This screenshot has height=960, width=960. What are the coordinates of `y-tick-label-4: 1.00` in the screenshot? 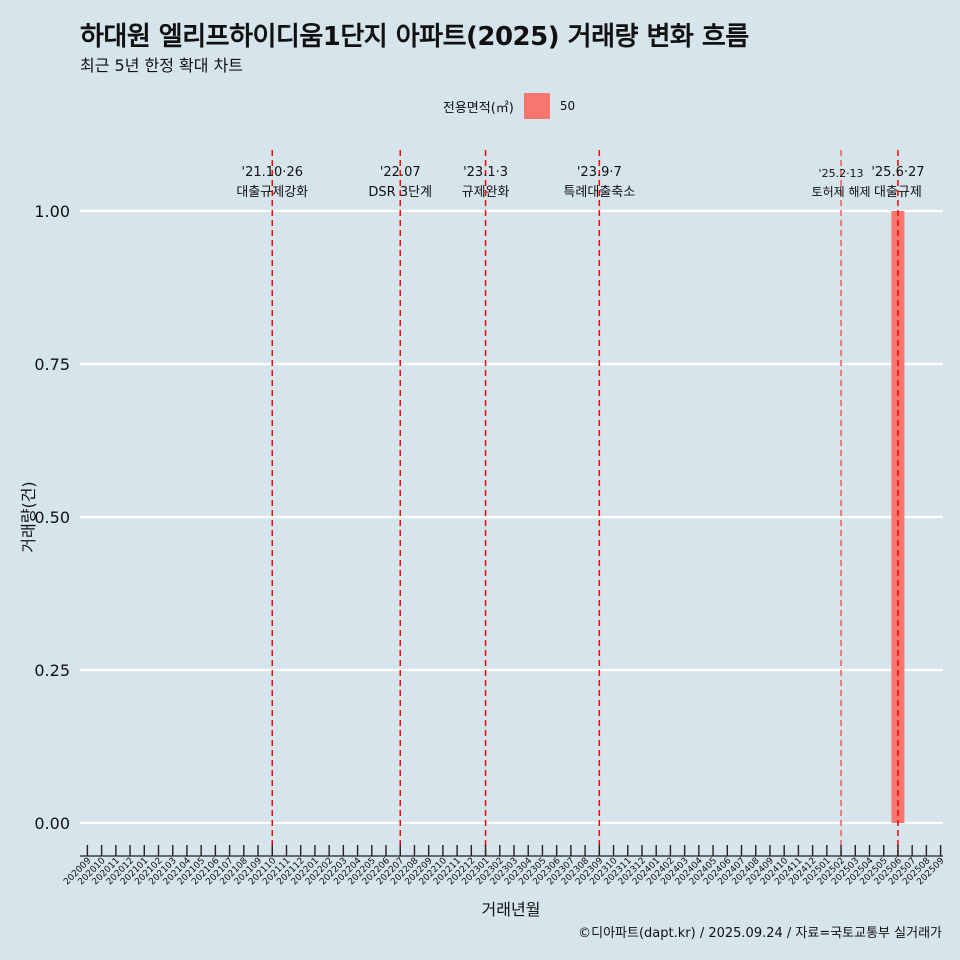 It's located at (52, 211).